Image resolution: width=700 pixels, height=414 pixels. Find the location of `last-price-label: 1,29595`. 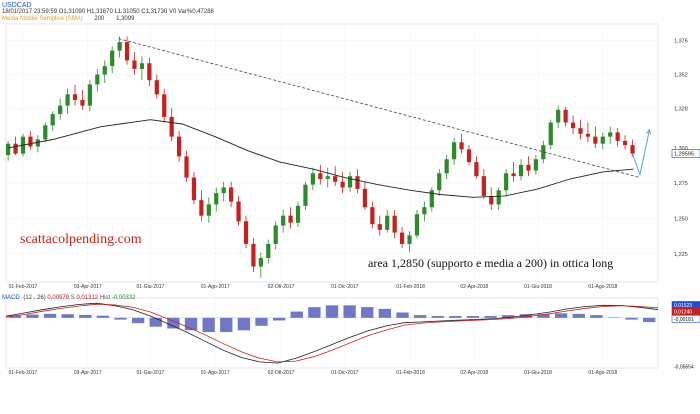

last-price-label: 1,29595 is located at coordinates (684, 155).